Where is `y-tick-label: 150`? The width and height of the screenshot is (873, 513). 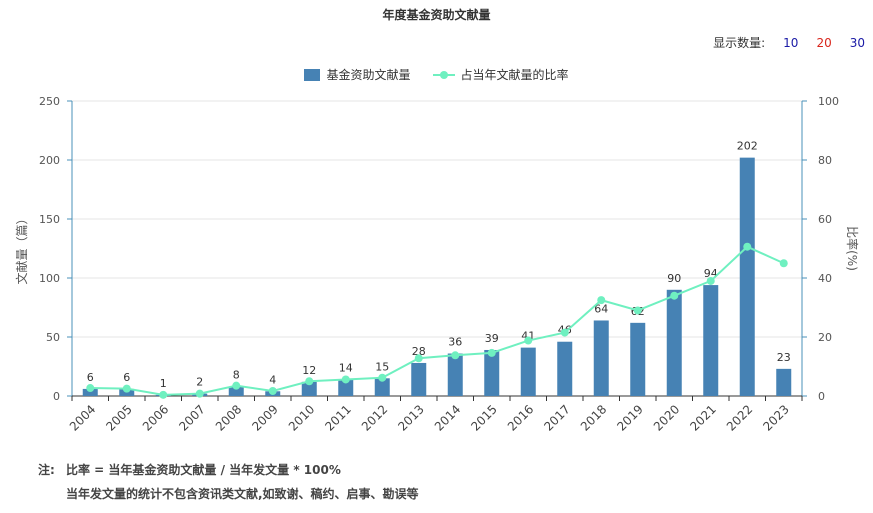
y-tick-label: 150 is located at coordinates (49, 219).